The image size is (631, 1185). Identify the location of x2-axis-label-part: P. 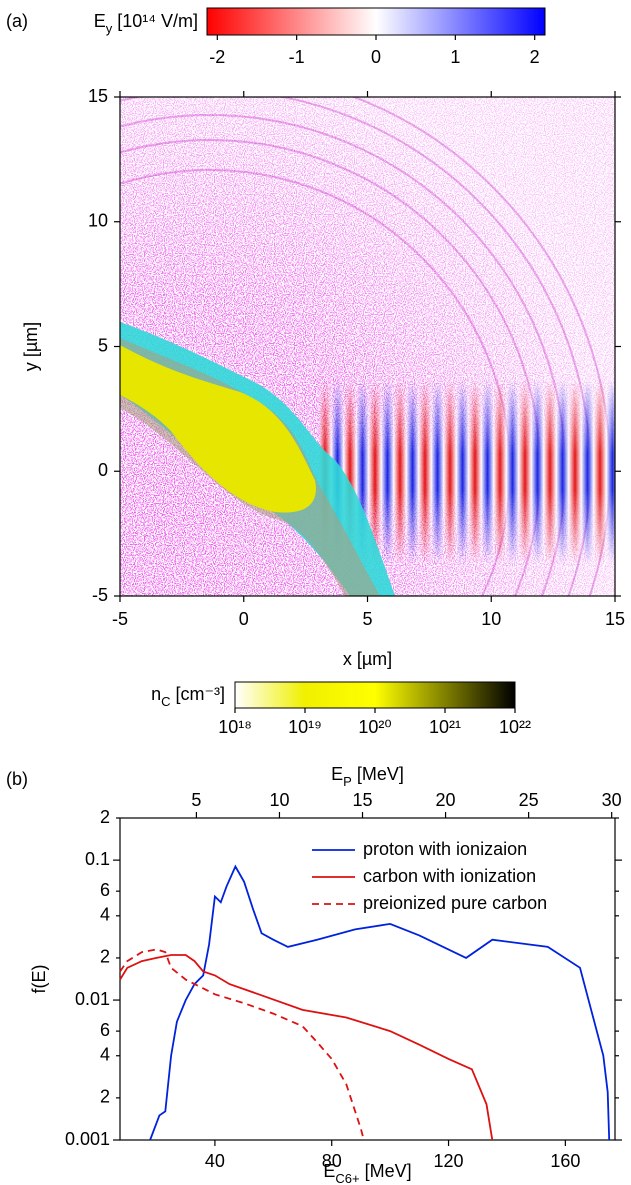
(347, 781).